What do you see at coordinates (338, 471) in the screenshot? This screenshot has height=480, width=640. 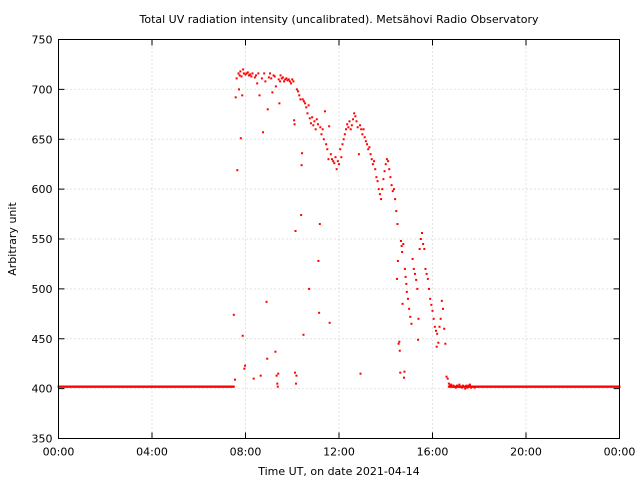 I see `x-axis-label: Time UT, on date 2021-04-14` at bounding box center [338, 471].